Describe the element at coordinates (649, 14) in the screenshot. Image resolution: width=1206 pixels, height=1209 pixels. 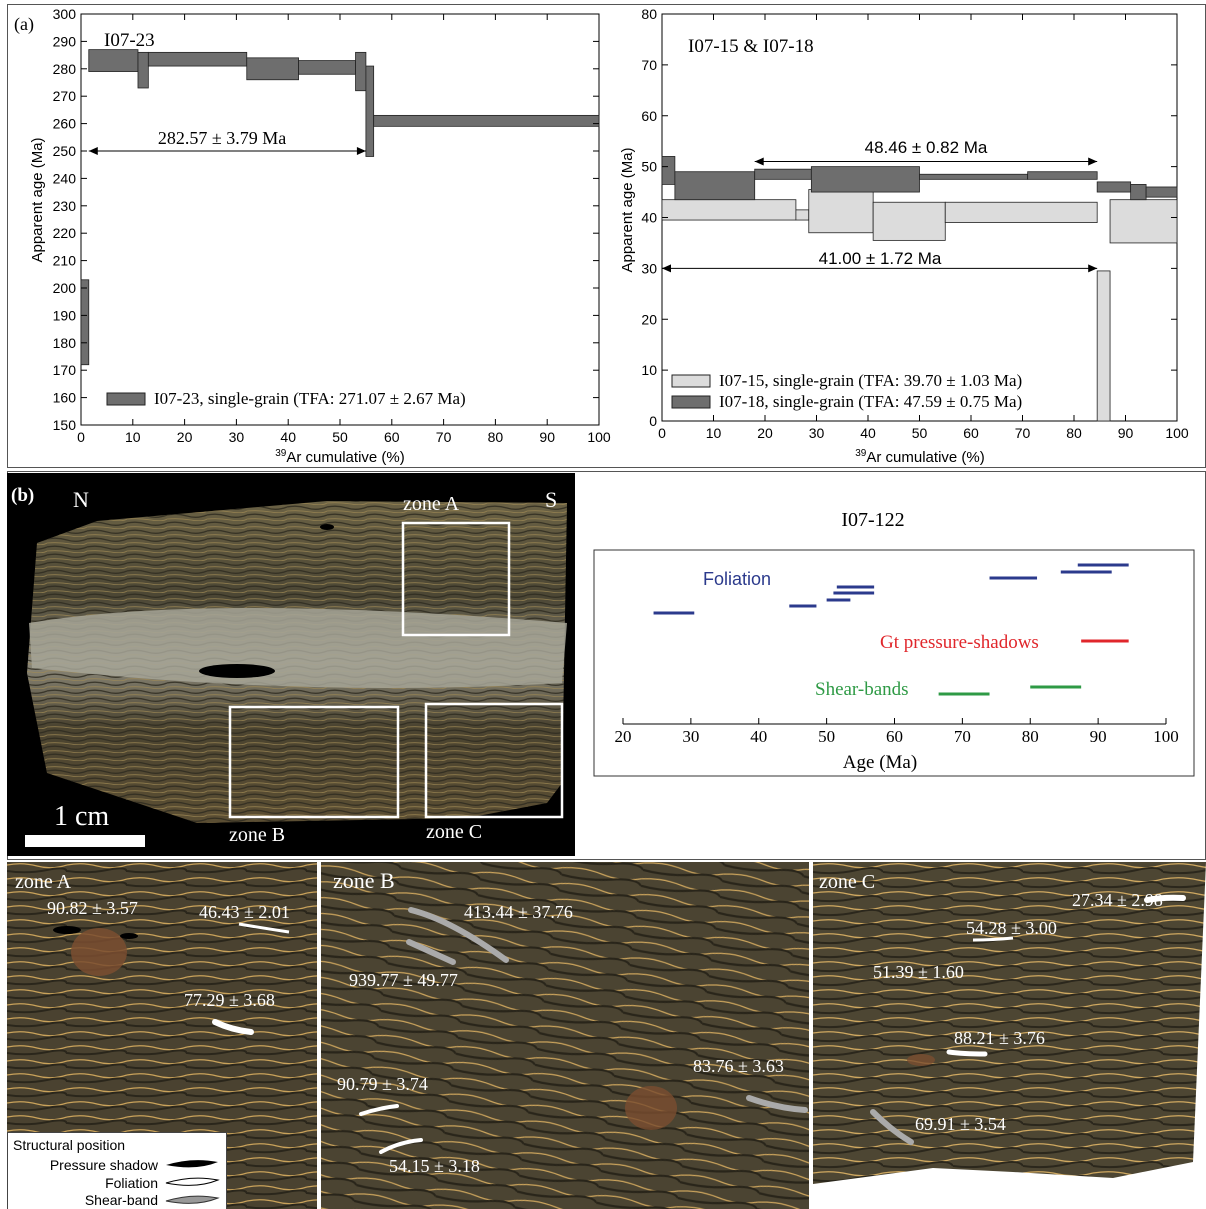
I see `chart-b-ytick-8: 80` at that location.